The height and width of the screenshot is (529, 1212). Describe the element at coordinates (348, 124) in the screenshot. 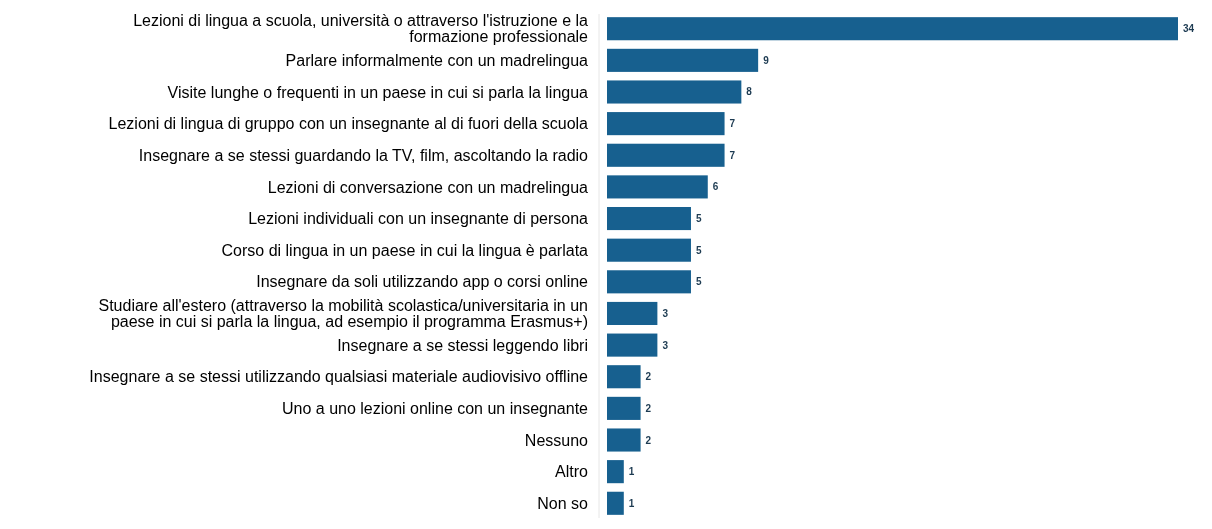

I see `y-tick-label: Lezioni di lingua di gruppo con un insegnante al di fuori della scuola` at that location.